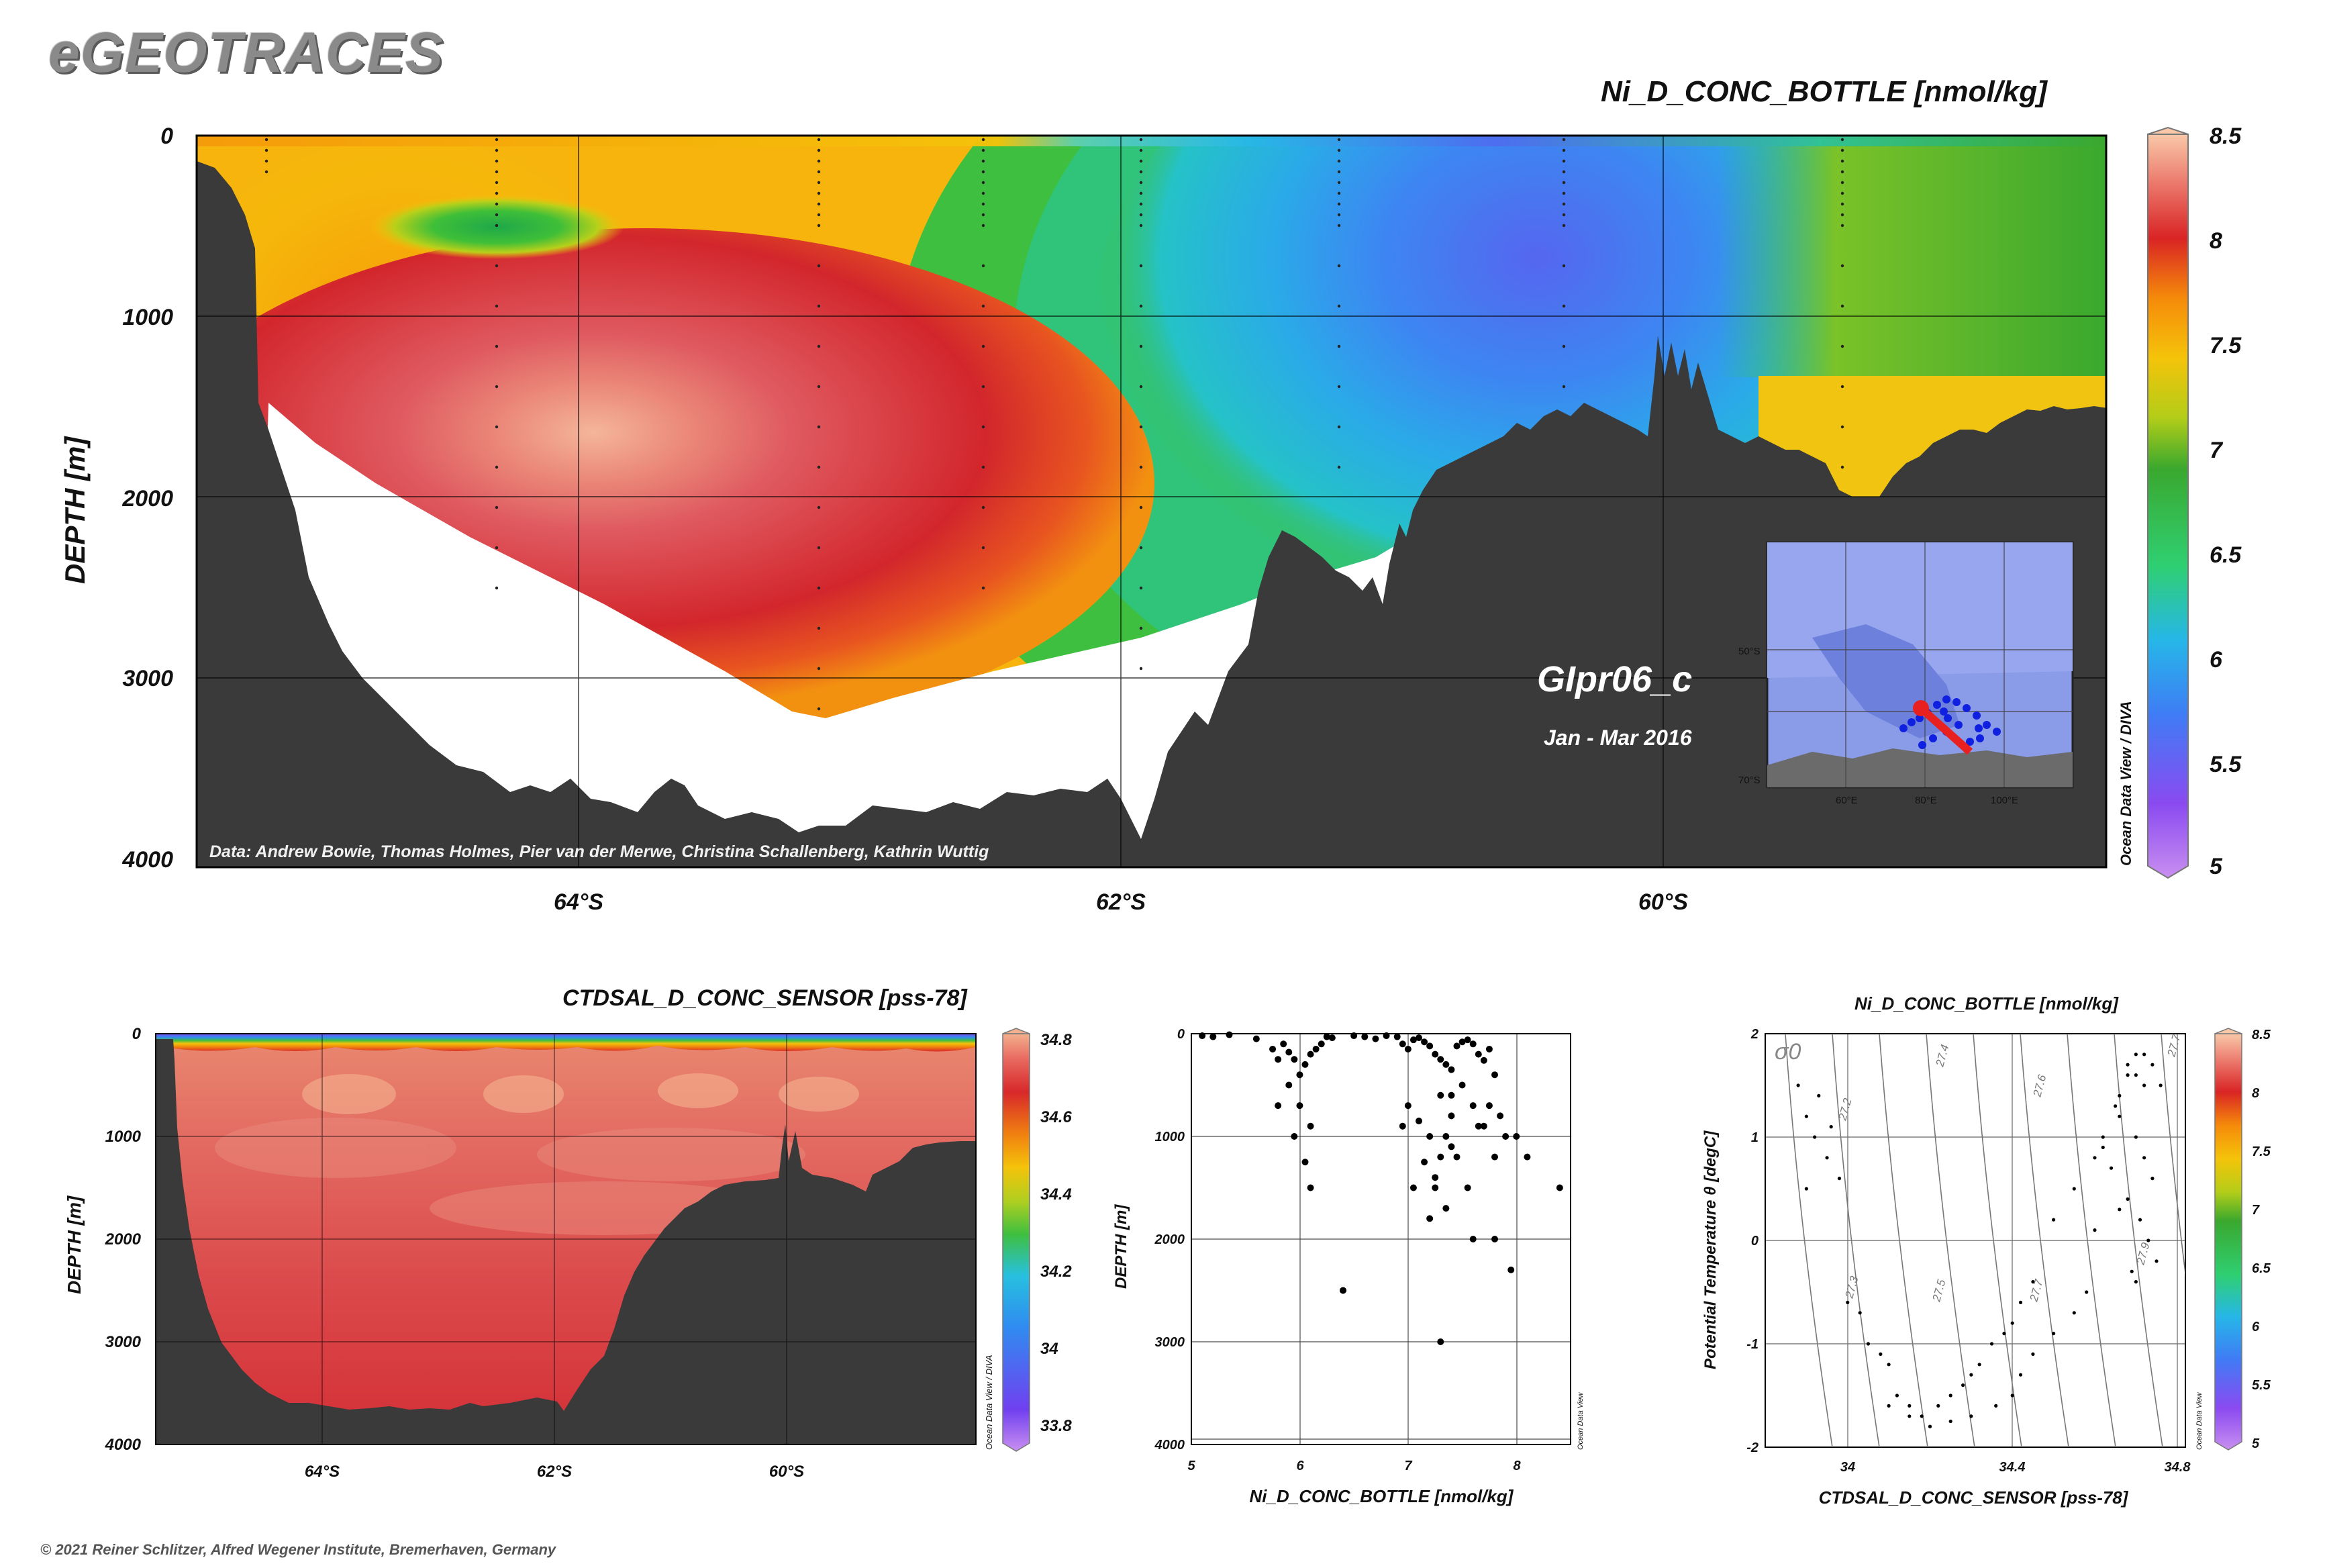 The width and height of the screenshot is (2327, 1568). I want to click on sal-cbtick-5: 33.8, so click(1056, 1426).